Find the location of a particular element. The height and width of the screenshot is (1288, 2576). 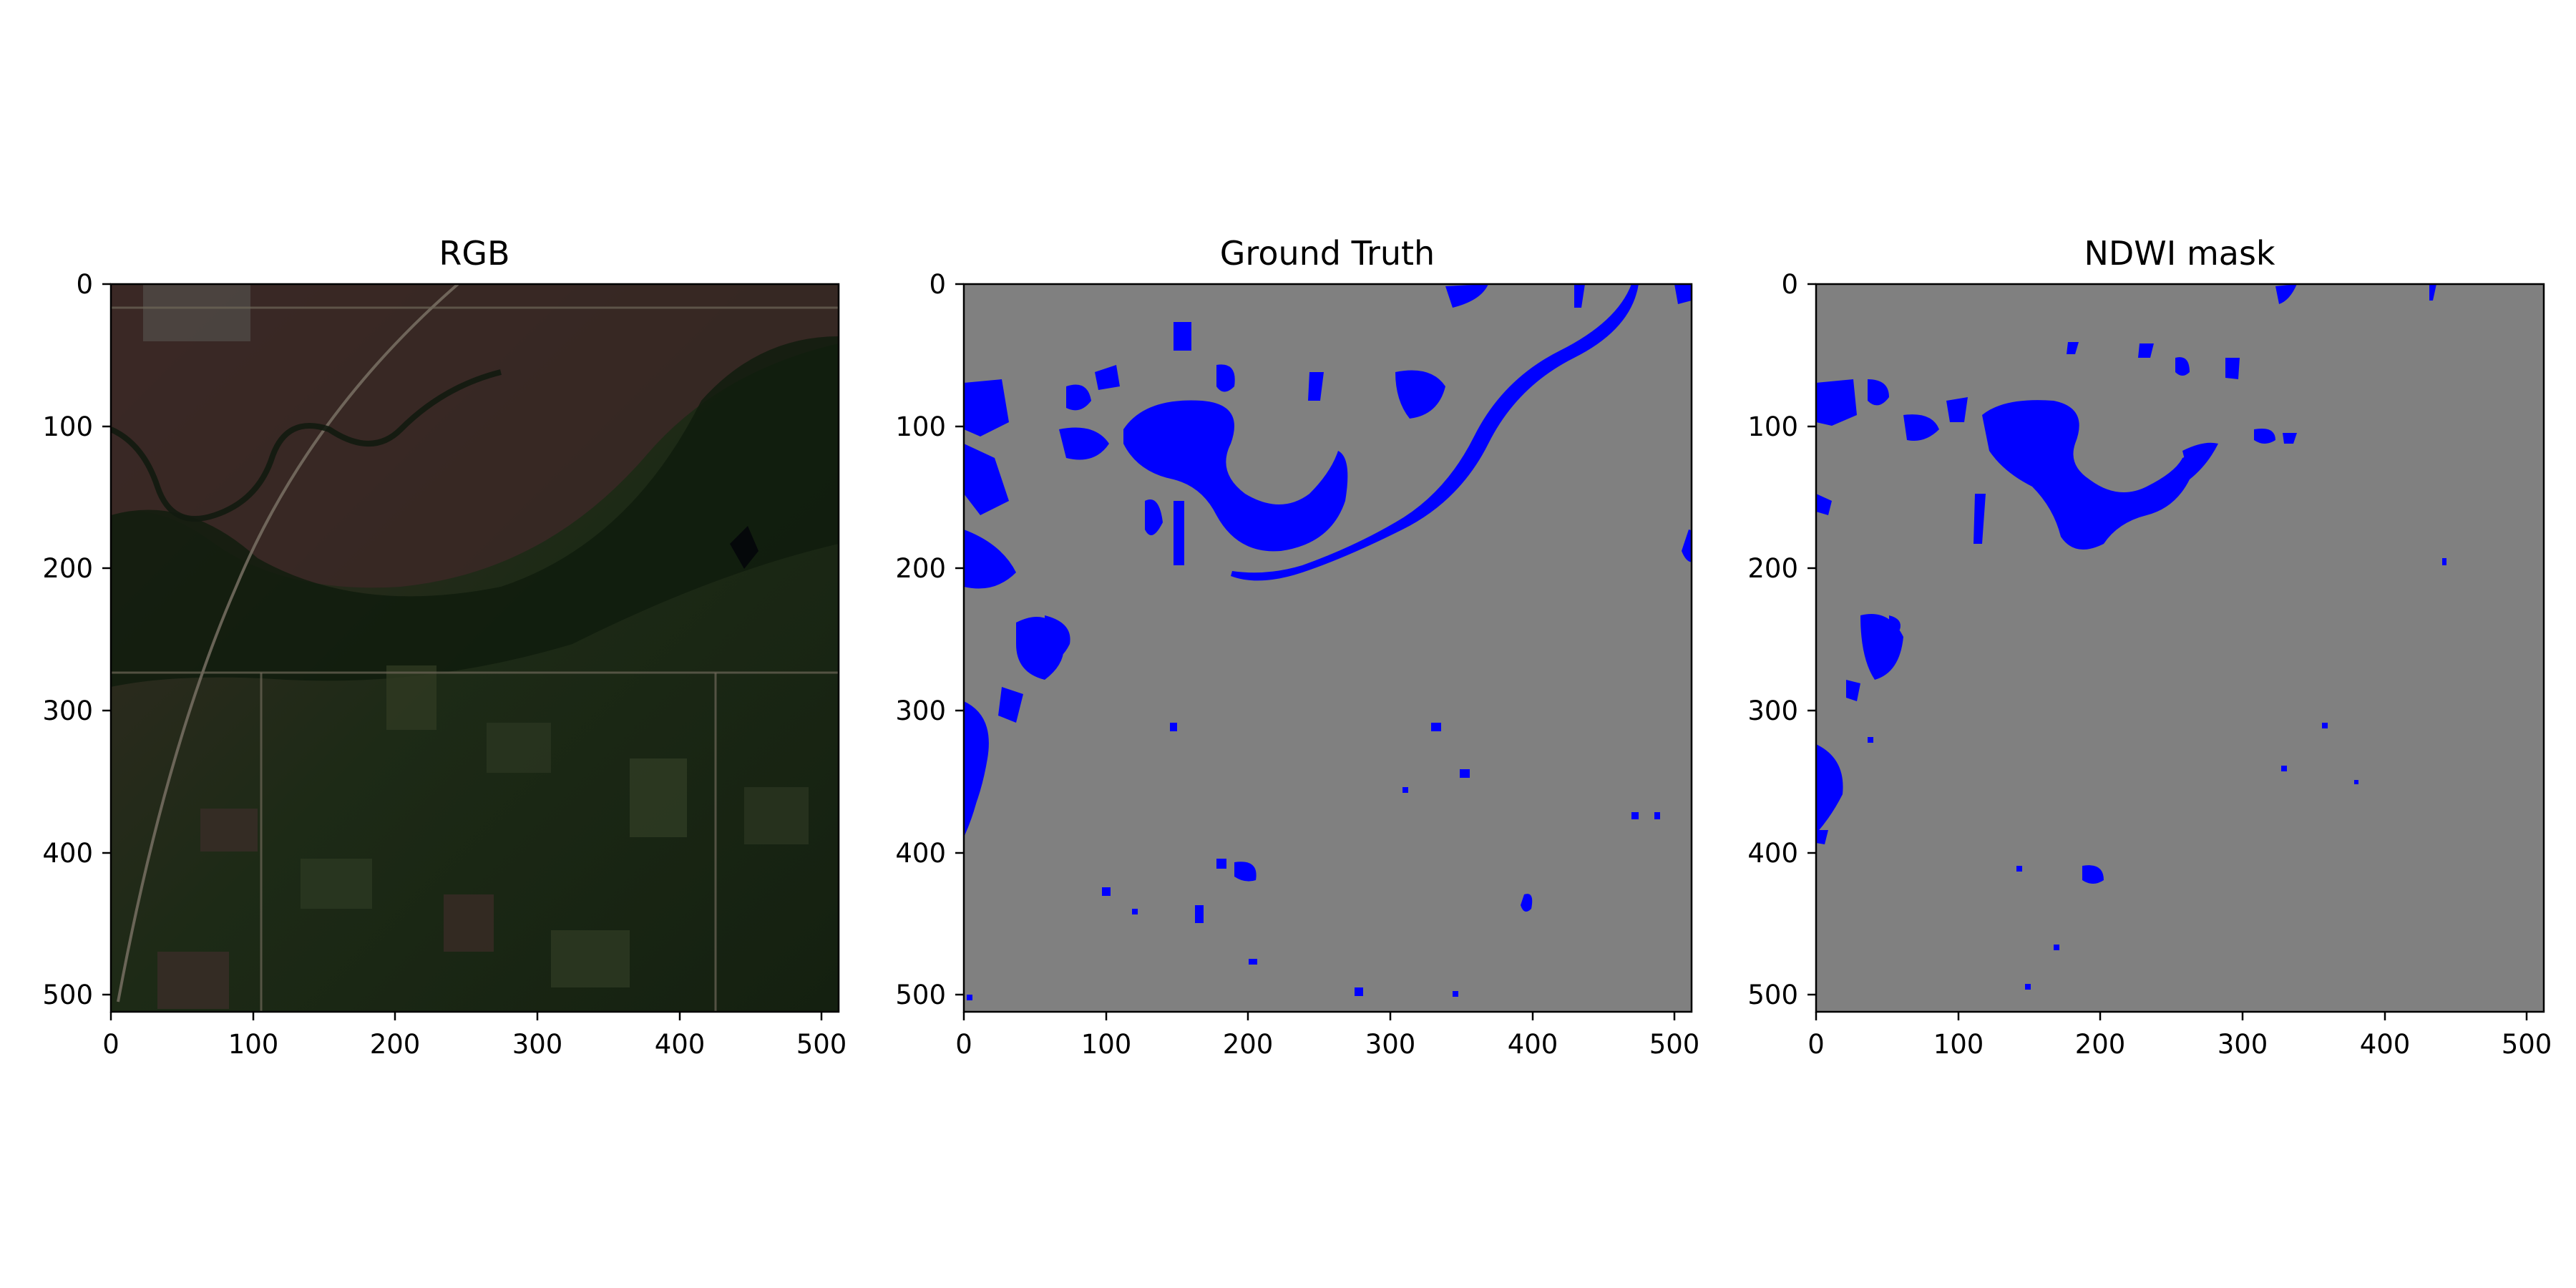

panel-title-ndwi-mask: NDWI mask is located at coordinates (2179, 253).